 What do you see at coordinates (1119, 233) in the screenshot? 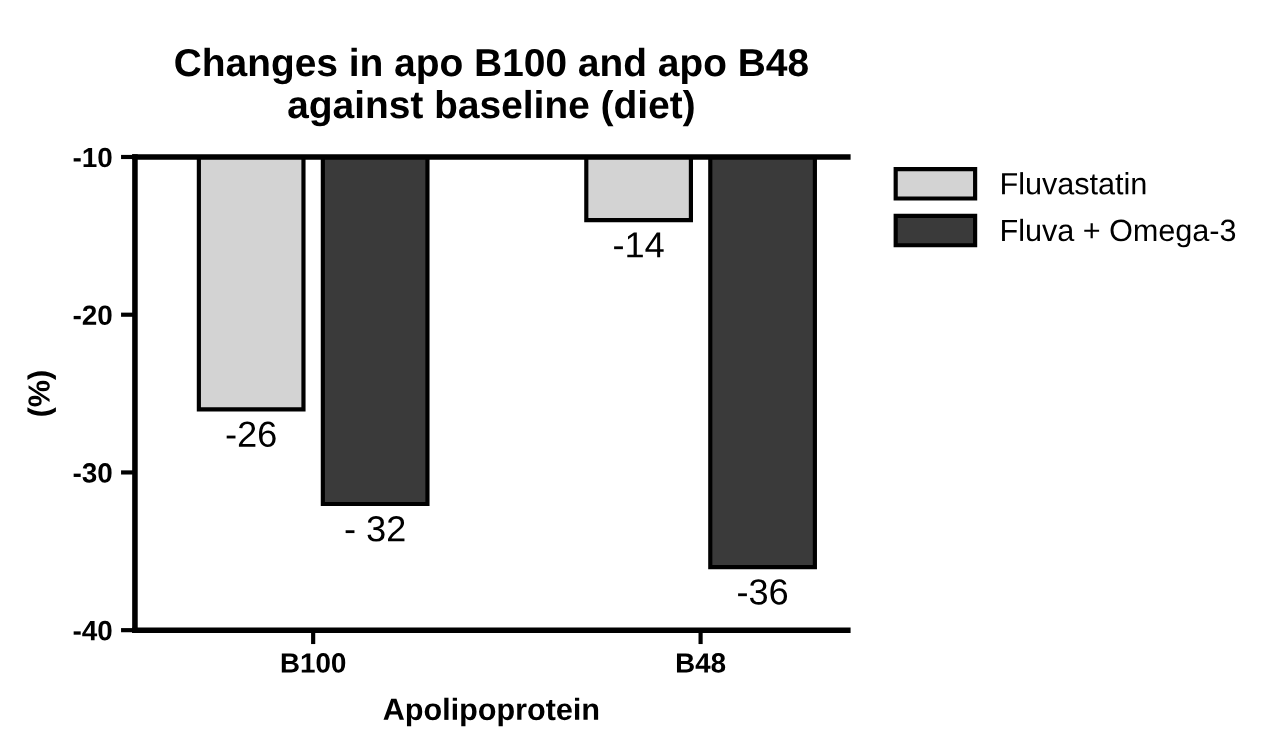
I see `legend-label: Fluva + Omega-3` at bounding box center [1119, 233].